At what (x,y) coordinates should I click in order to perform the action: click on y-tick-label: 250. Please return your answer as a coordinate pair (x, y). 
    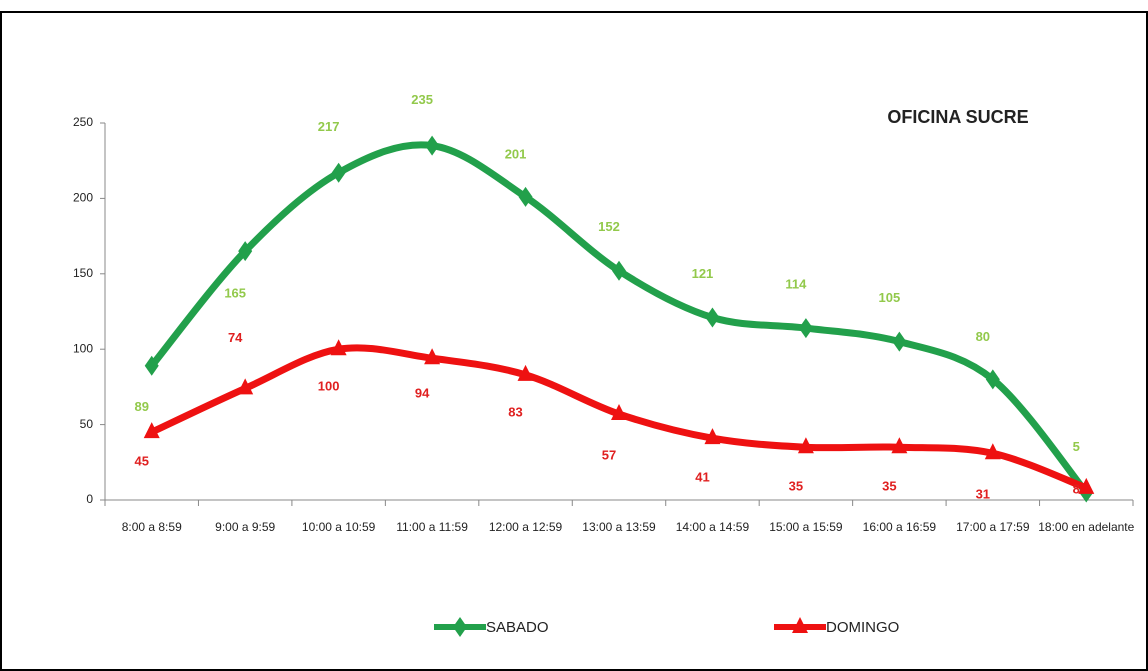
    Looking at the image, I should click on (83, 122).